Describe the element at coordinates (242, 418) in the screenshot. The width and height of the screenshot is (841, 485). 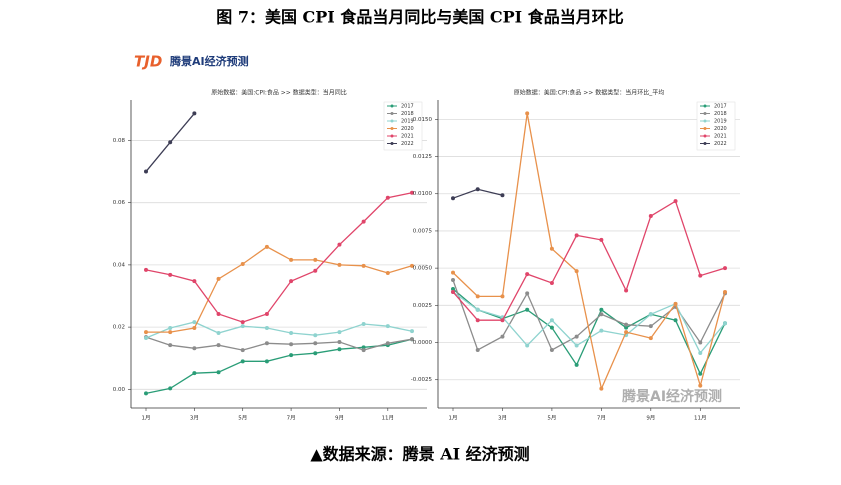
I see `x-tick-label: 5月` at that location.